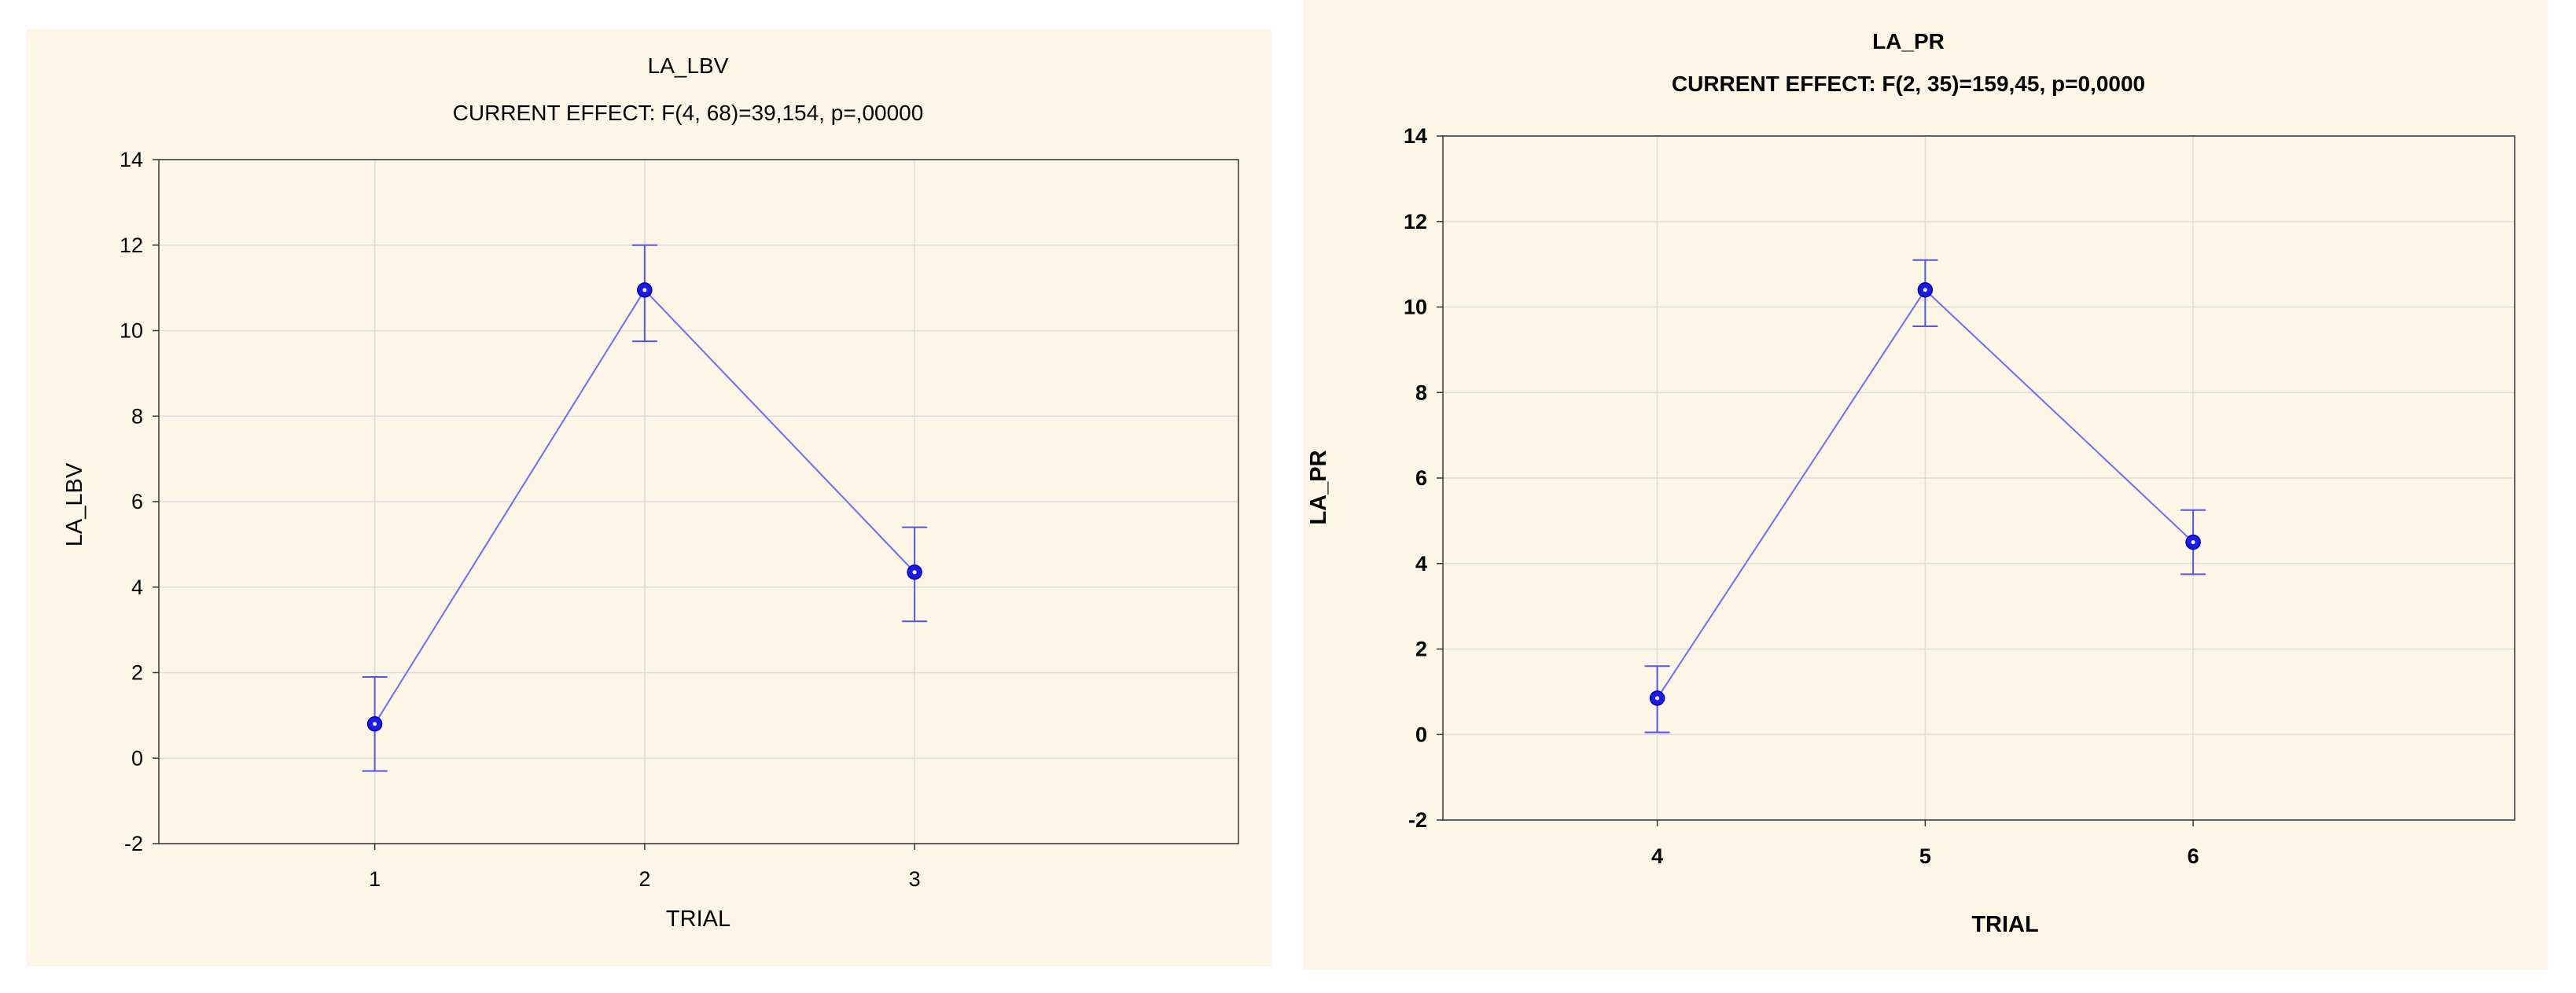 This screenshot has width=2576, height=993. I want to click on chart-title: LA_LBV, so click(688, 65).